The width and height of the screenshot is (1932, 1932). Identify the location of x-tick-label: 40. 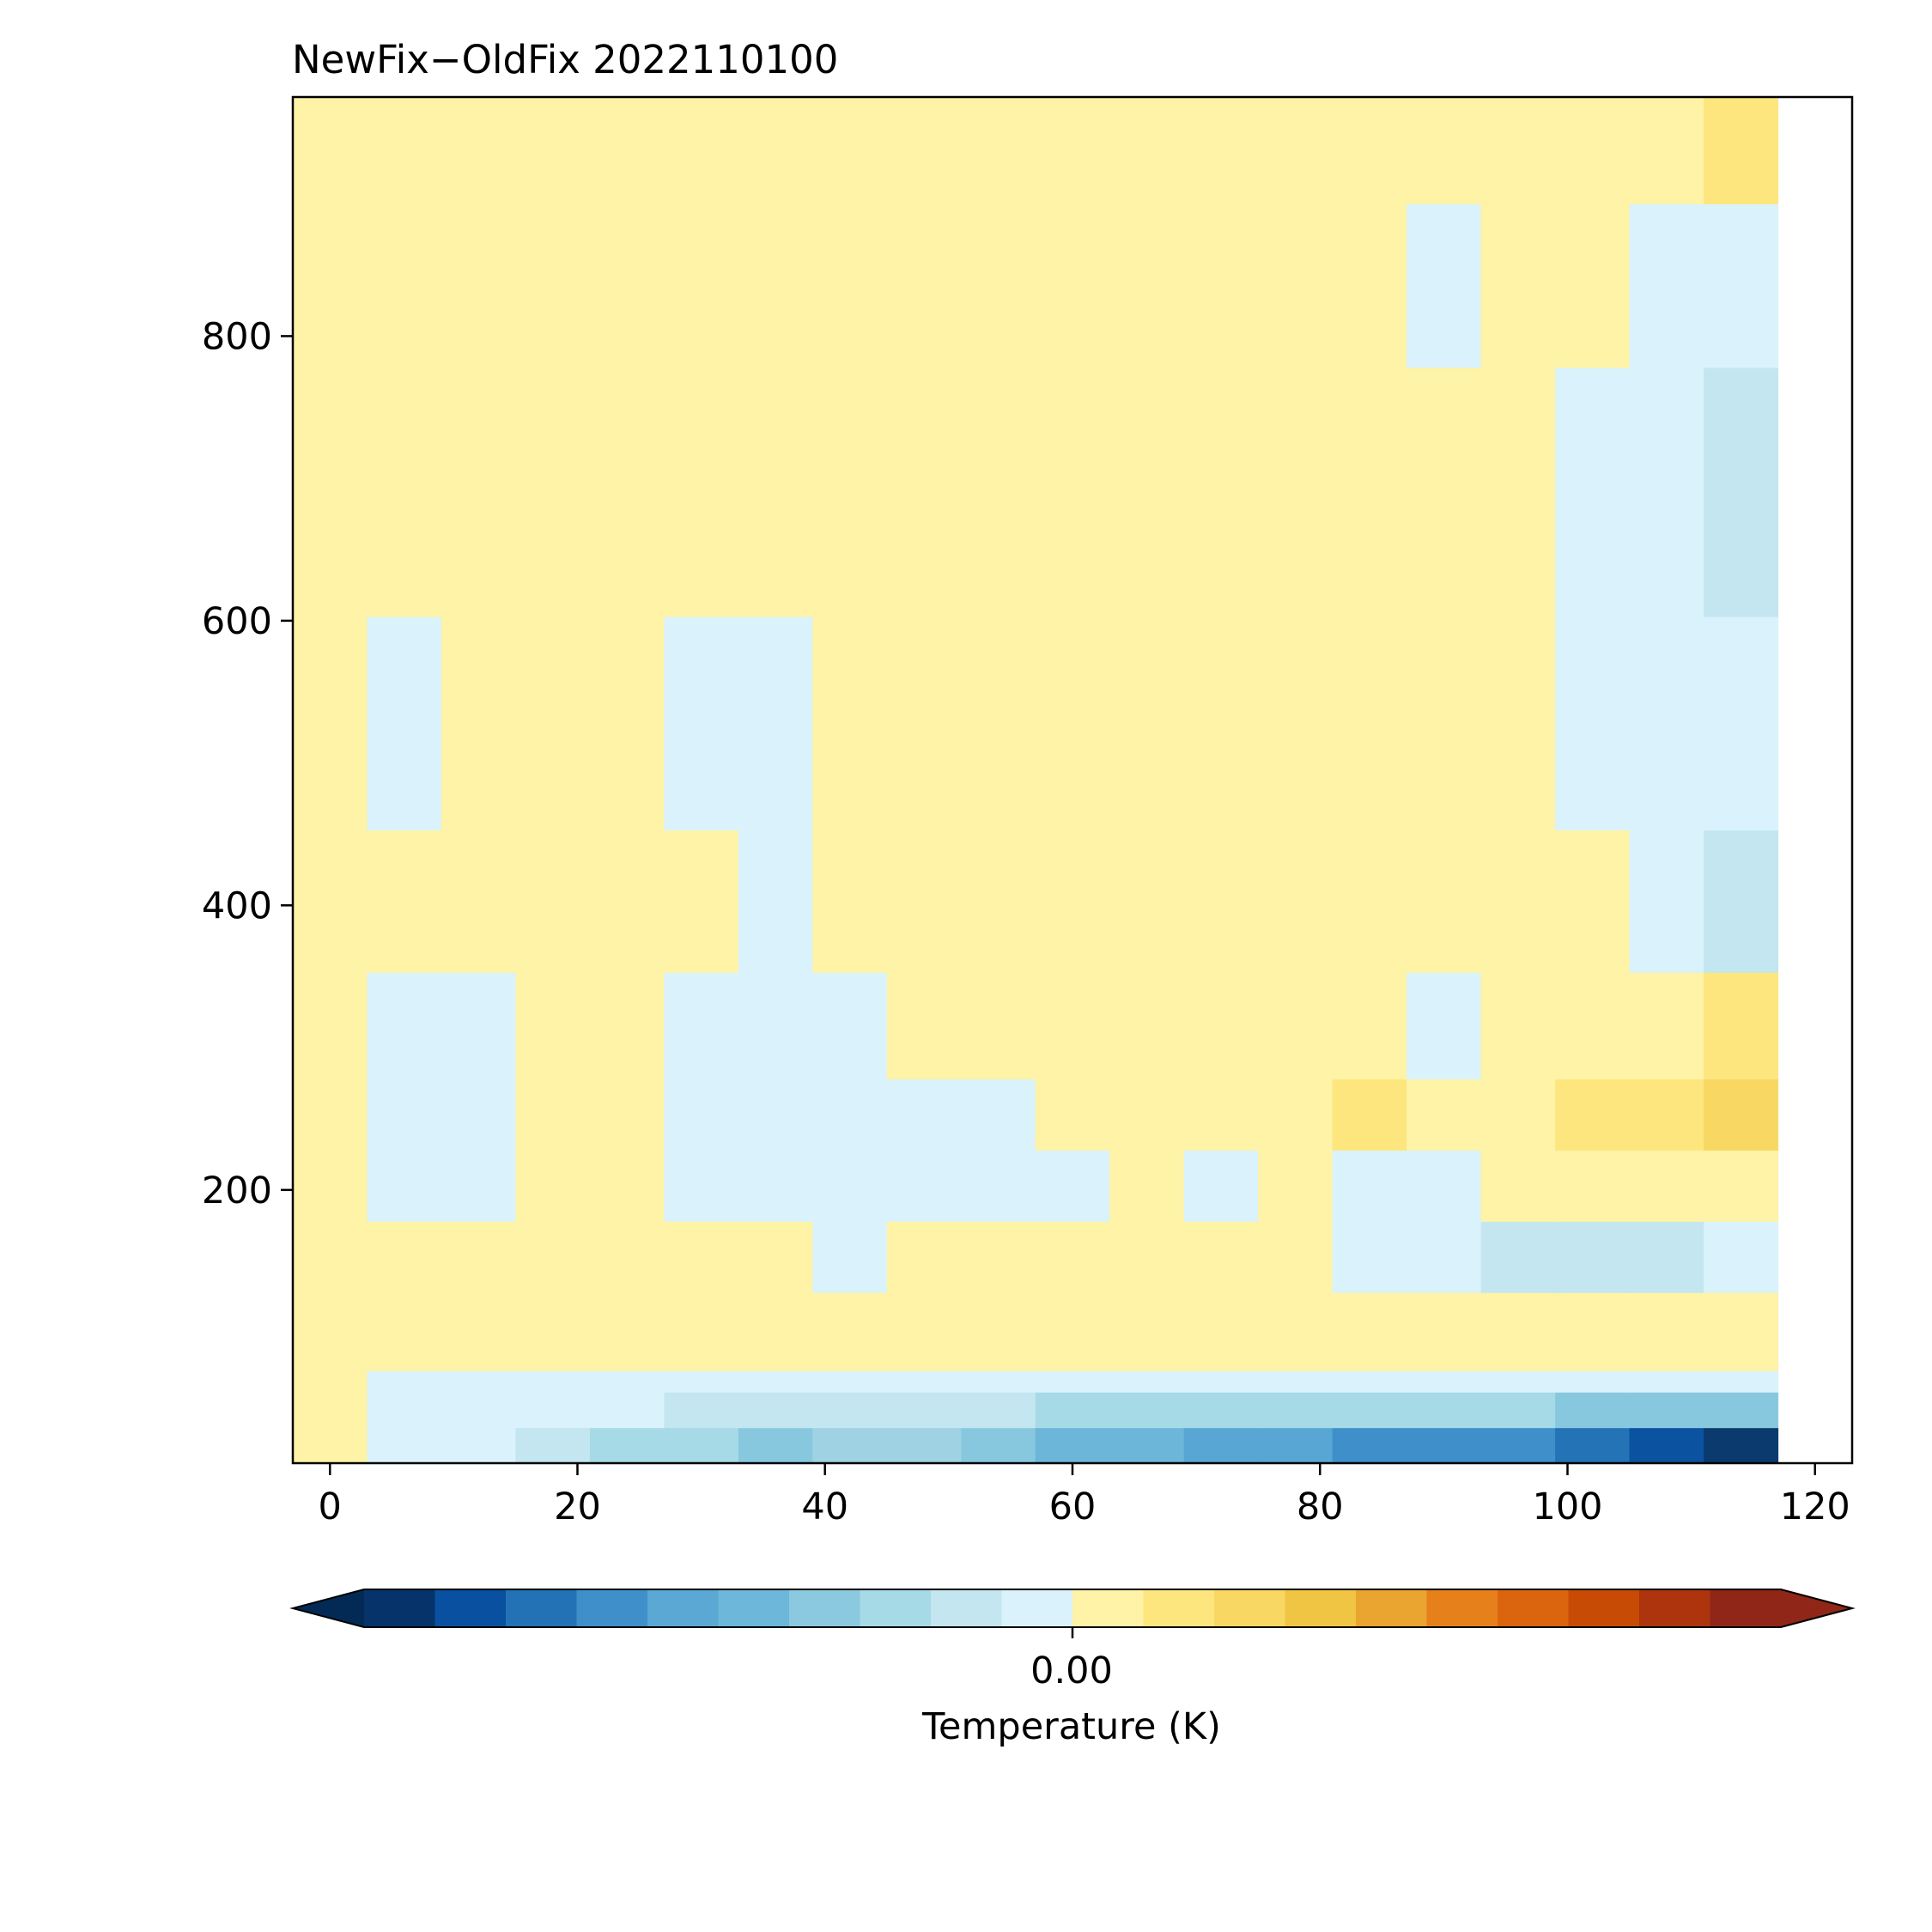
(824, 1506).